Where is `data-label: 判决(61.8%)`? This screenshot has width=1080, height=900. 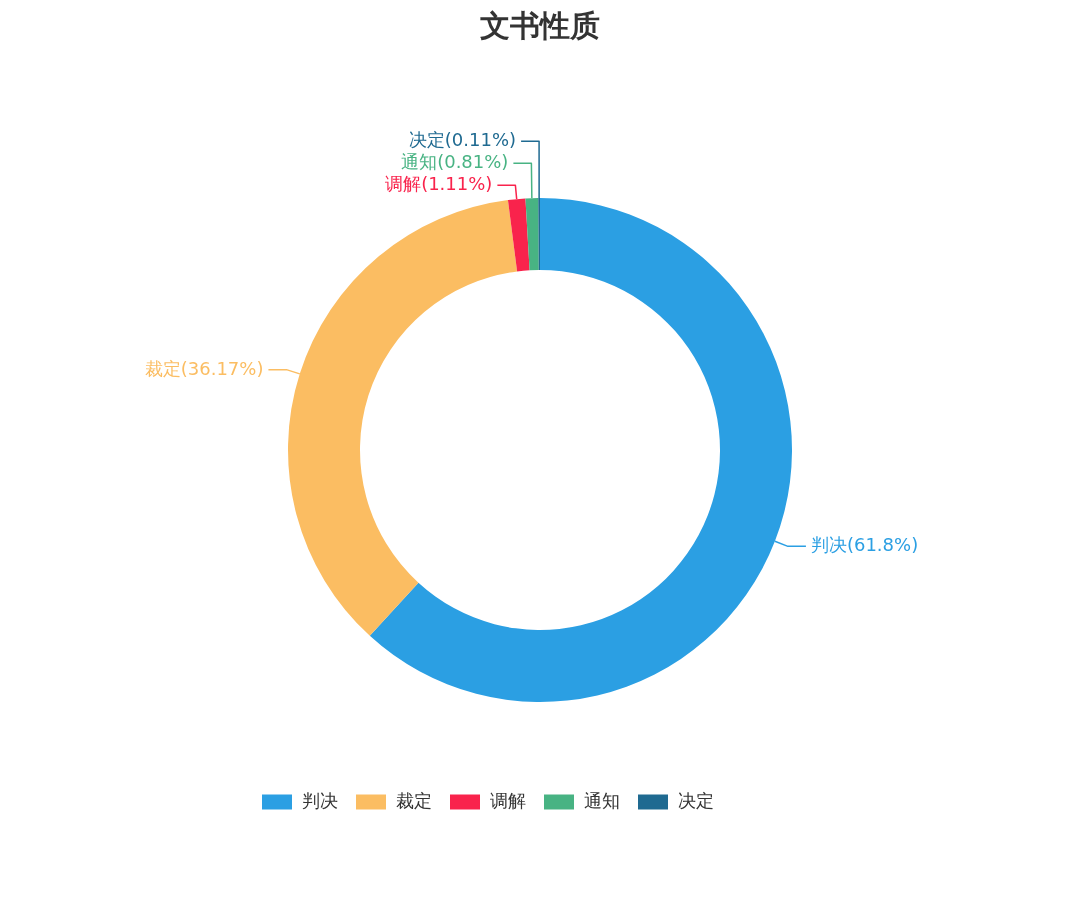
data-label: 判决(61.8%) is located at coordinates (864, 545).